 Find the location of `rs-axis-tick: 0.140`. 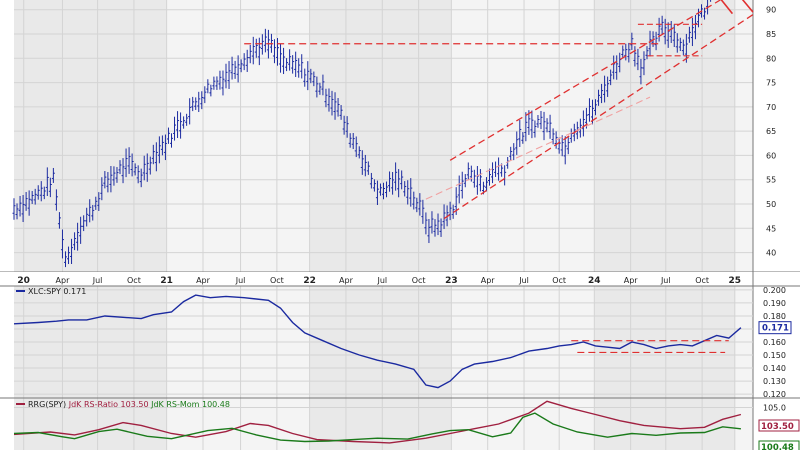

rs-axis-tick: 0.140 is located at coordinates (774, 368).